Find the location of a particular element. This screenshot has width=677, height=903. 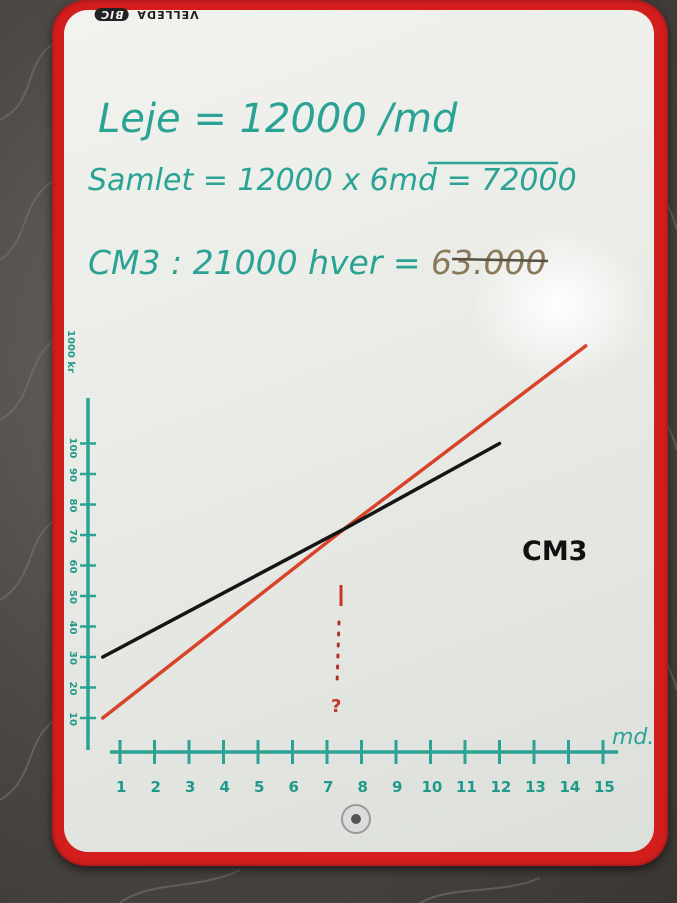

y-ticks: 10 20 30 40 50 60 70 80 90 100 is located at coordinates (81, 582).